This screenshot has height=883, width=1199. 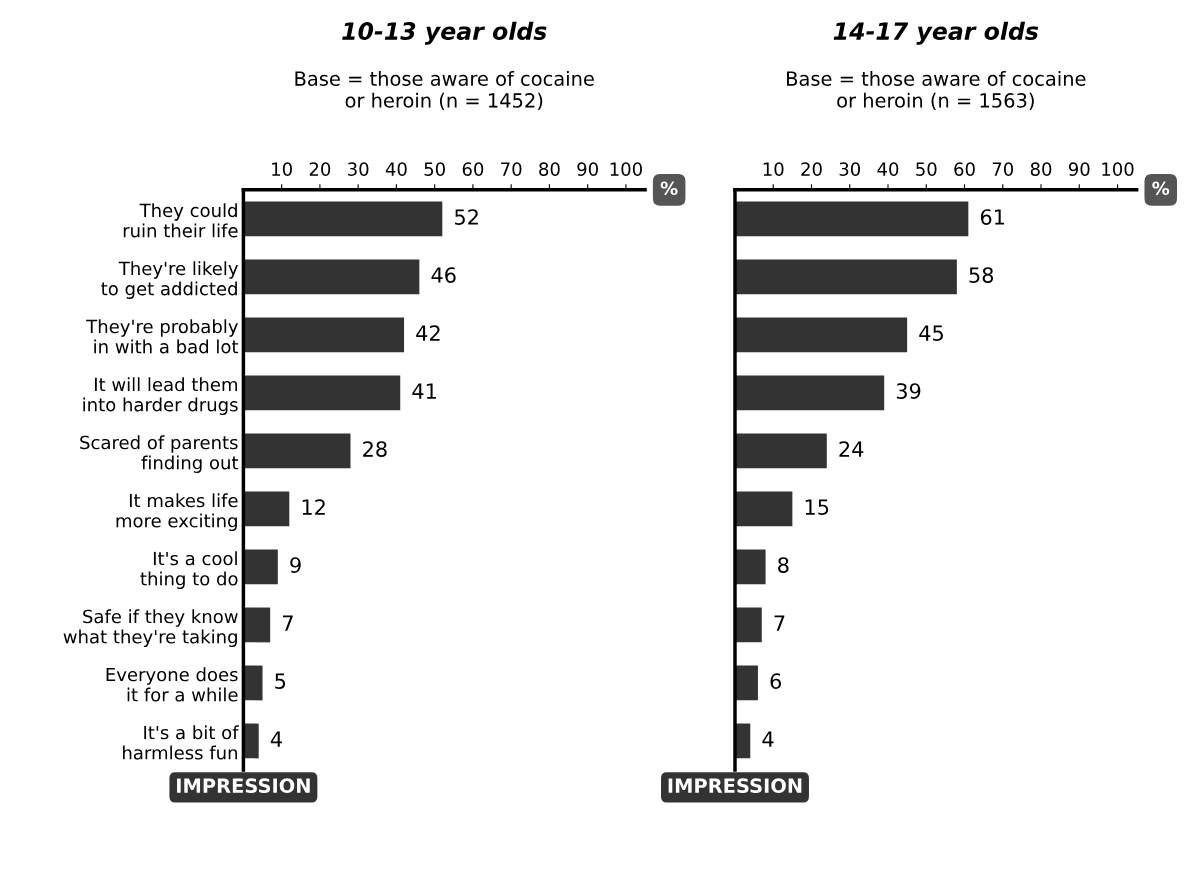 I want to click on data-label: 39, so click(x=908, y=391).